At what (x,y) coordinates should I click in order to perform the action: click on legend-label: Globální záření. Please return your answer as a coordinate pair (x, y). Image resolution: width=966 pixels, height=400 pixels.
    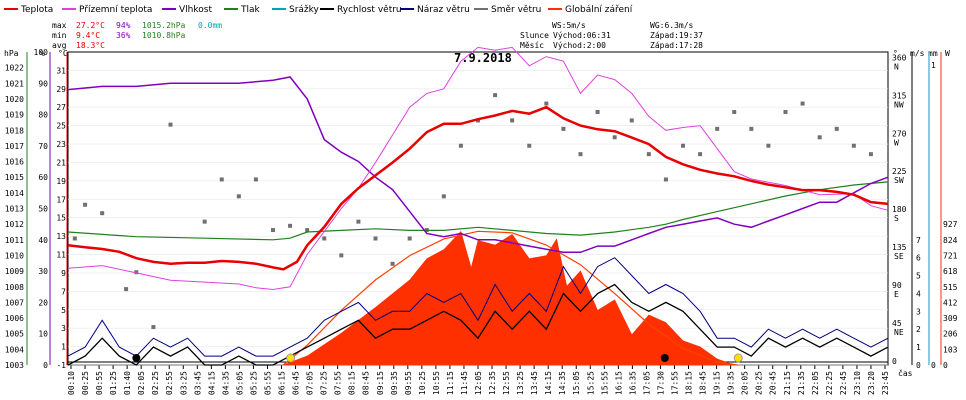
    Looking at the image, I should click on (599, 10).